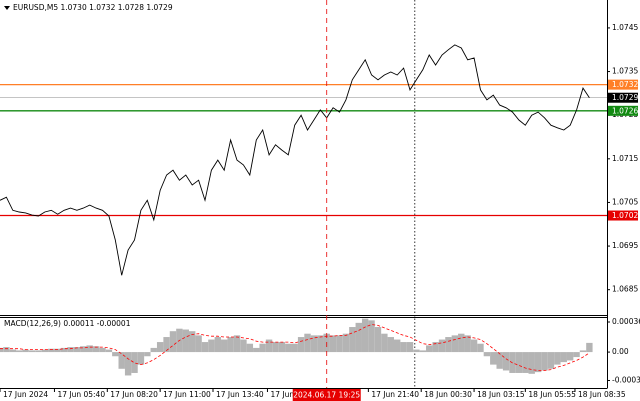 The image size is (640, 401). What do you see at coordinates (625, 71) in the screenshot?
I see `y-tick-label: 1.0735` at bounding box center [625, 71].